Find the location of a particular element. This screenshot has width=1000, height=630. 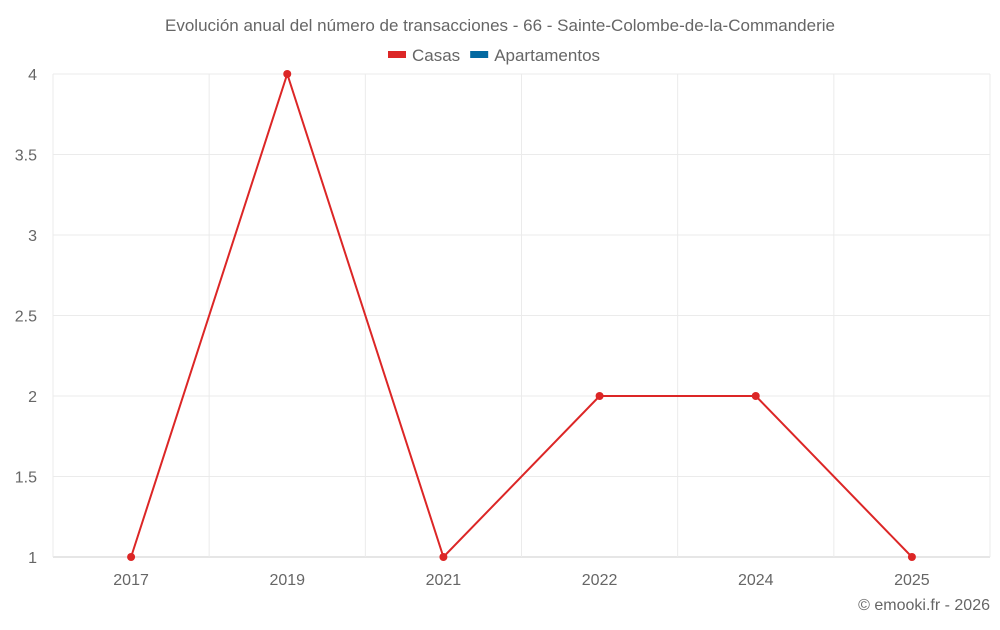

y-tick-label: 2.5 is located at coordinates (26, 317).